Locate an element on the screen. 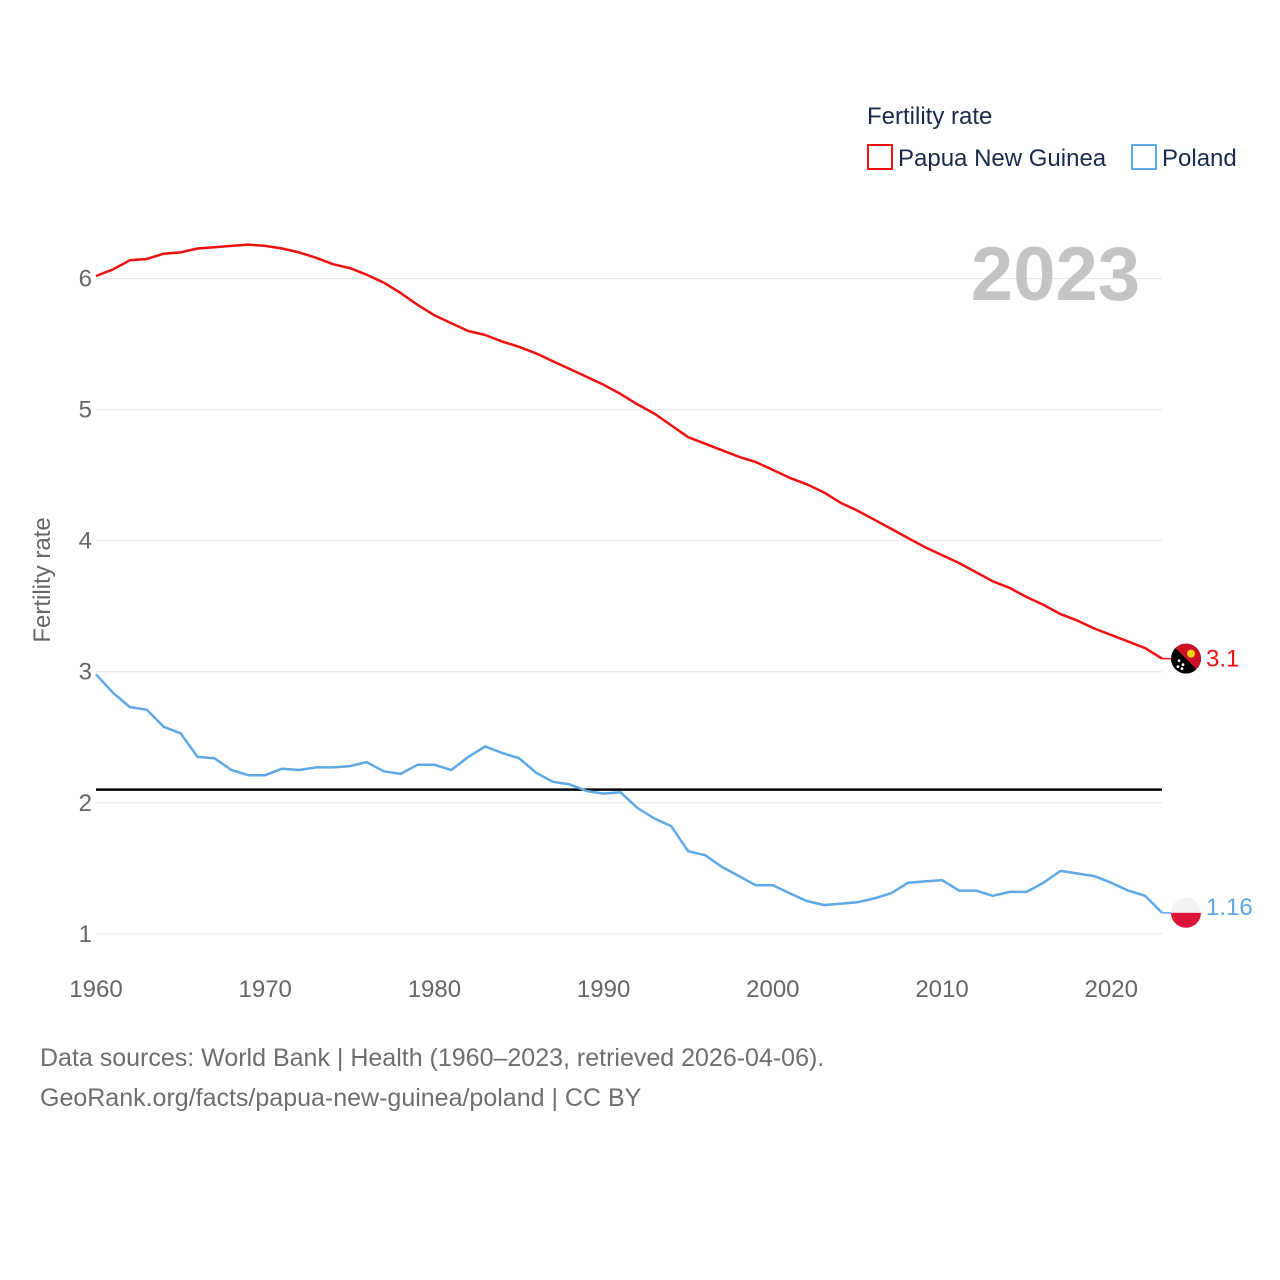 Image resolution: width=1280 pixels, height=1280 pixels. year-label: 2023 is located at coordinates (1055, 274).